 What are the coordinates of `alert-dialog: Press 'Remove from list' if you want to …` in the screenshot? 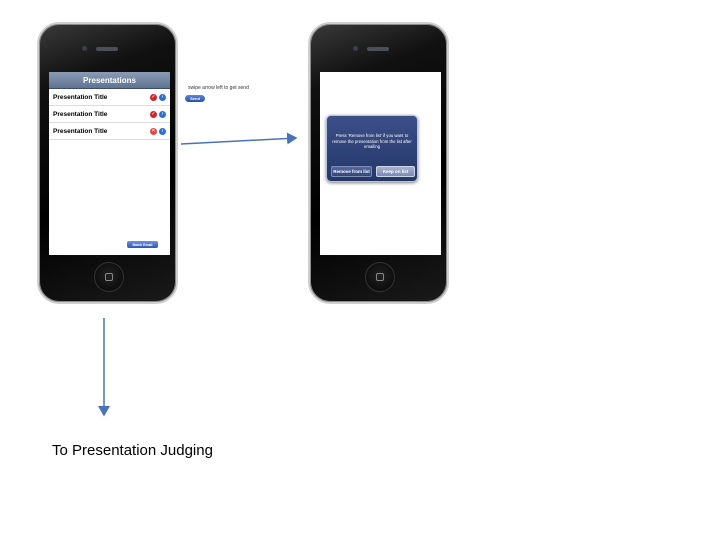 It's located at (372, 148).